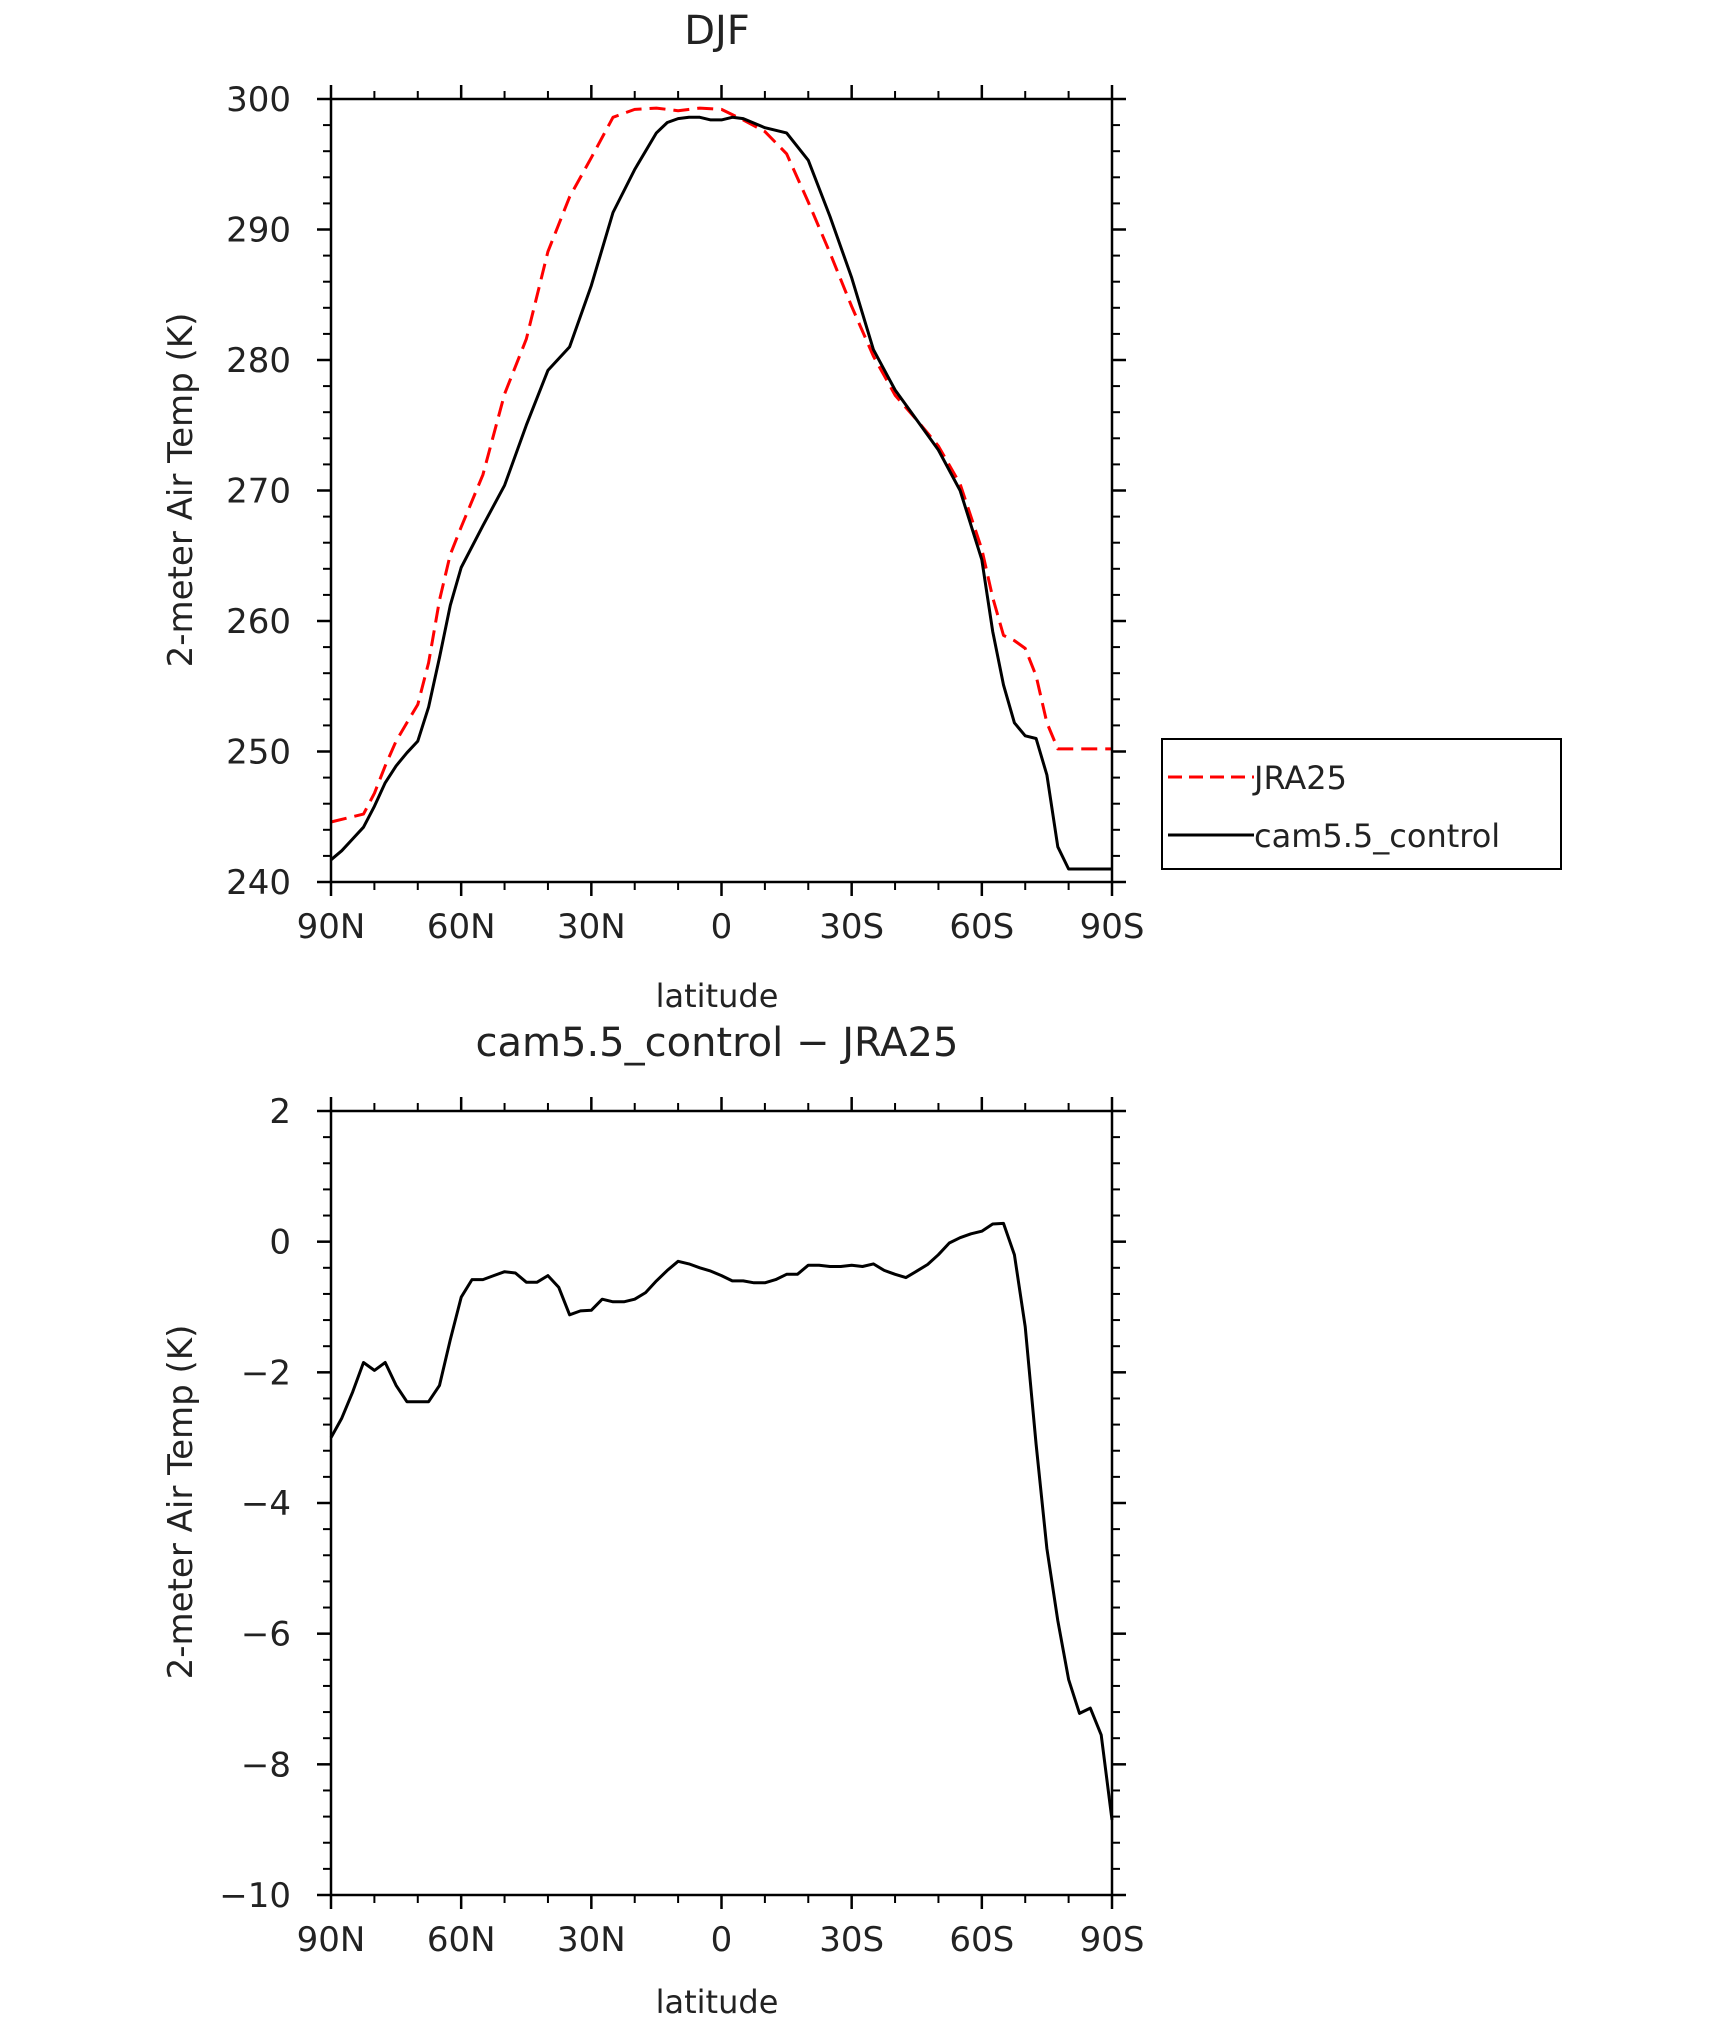 The image size is (1710, 2021). What do you see at coordinates (266, 1373) in the screenshot?
I see `bottom-y-tick-label: −2` at bounding box center [266, 1373].